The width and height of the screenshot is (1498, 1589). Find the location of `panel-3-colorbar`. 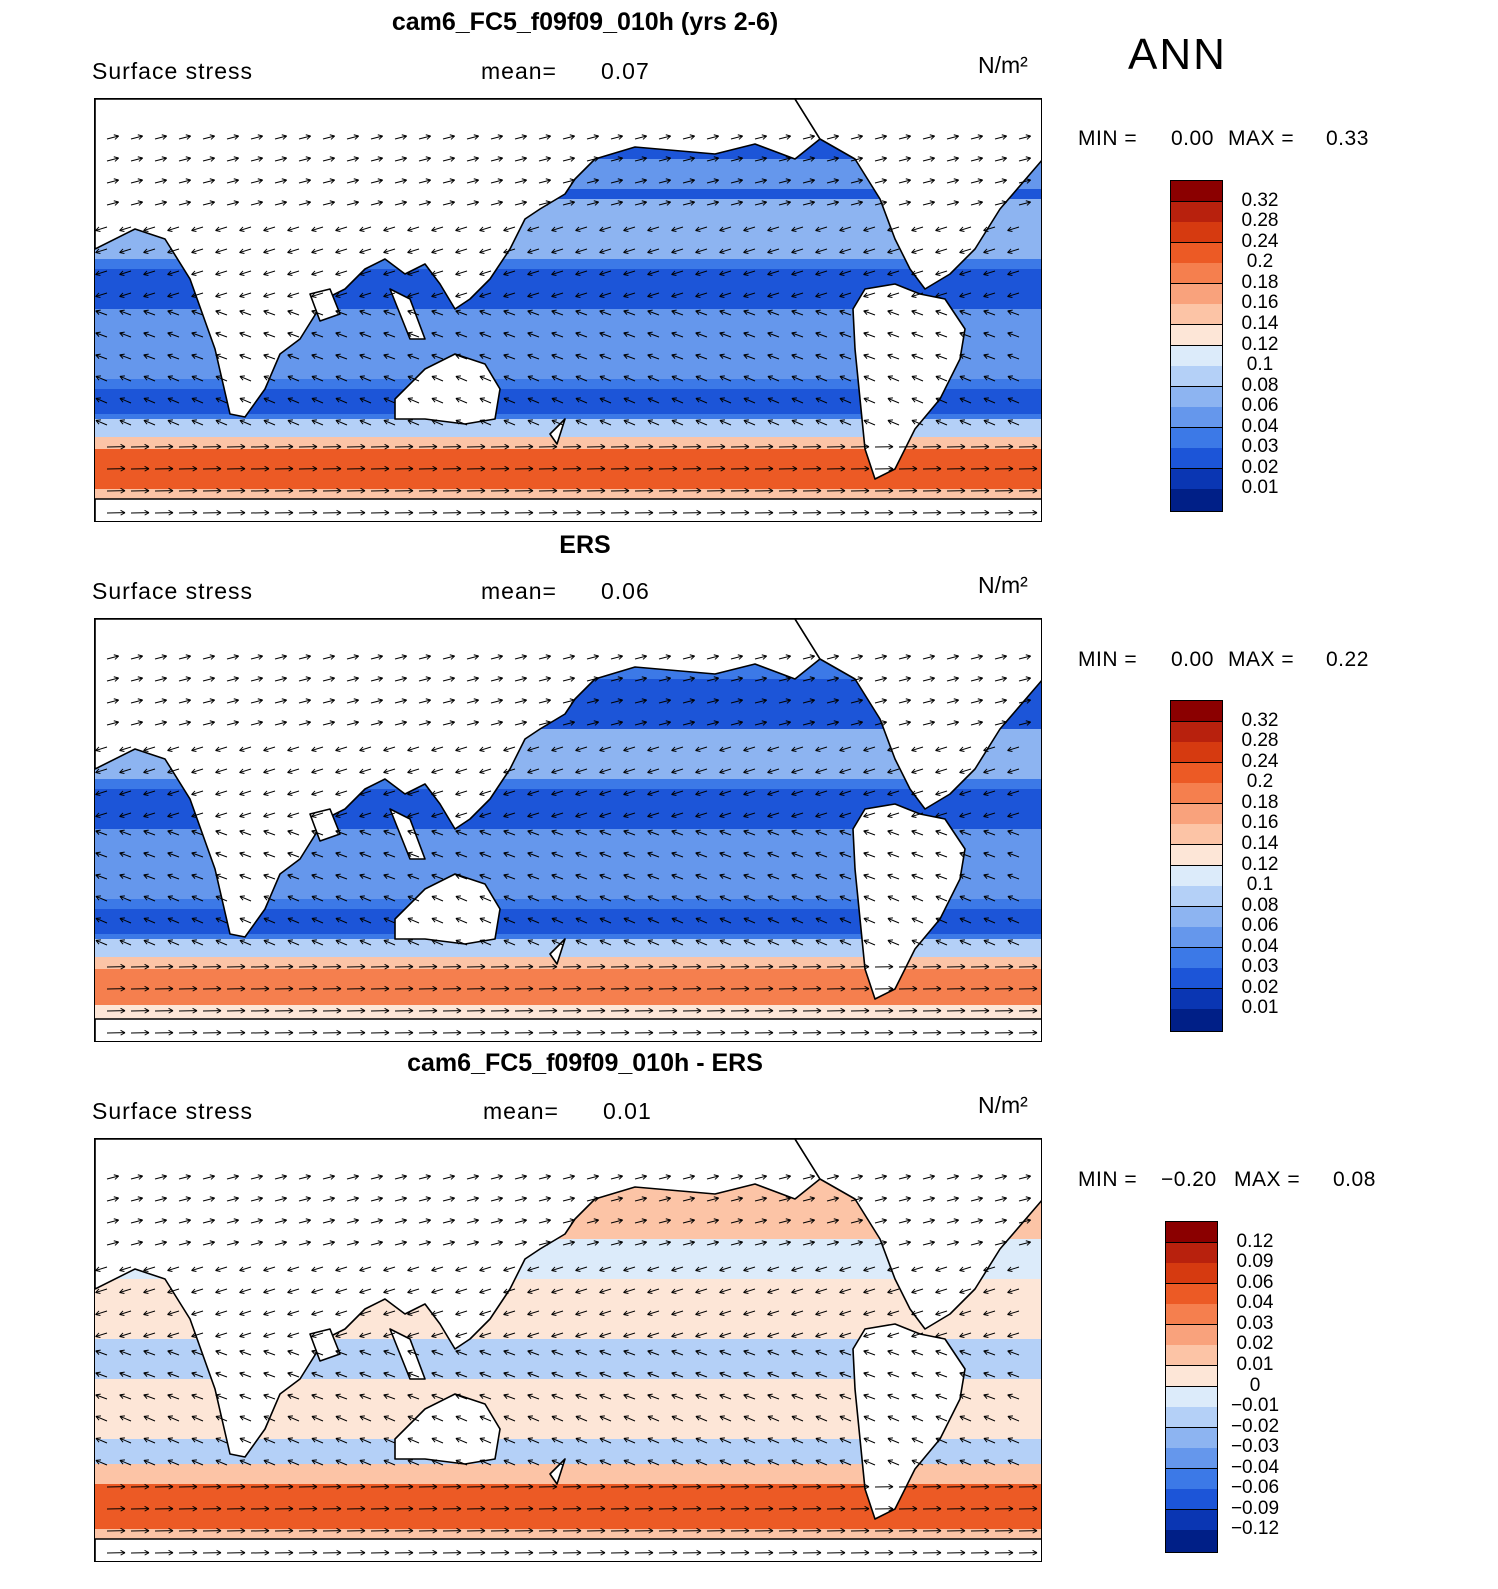

panel-3-colorbar is located at coordinates (1191, 1387).